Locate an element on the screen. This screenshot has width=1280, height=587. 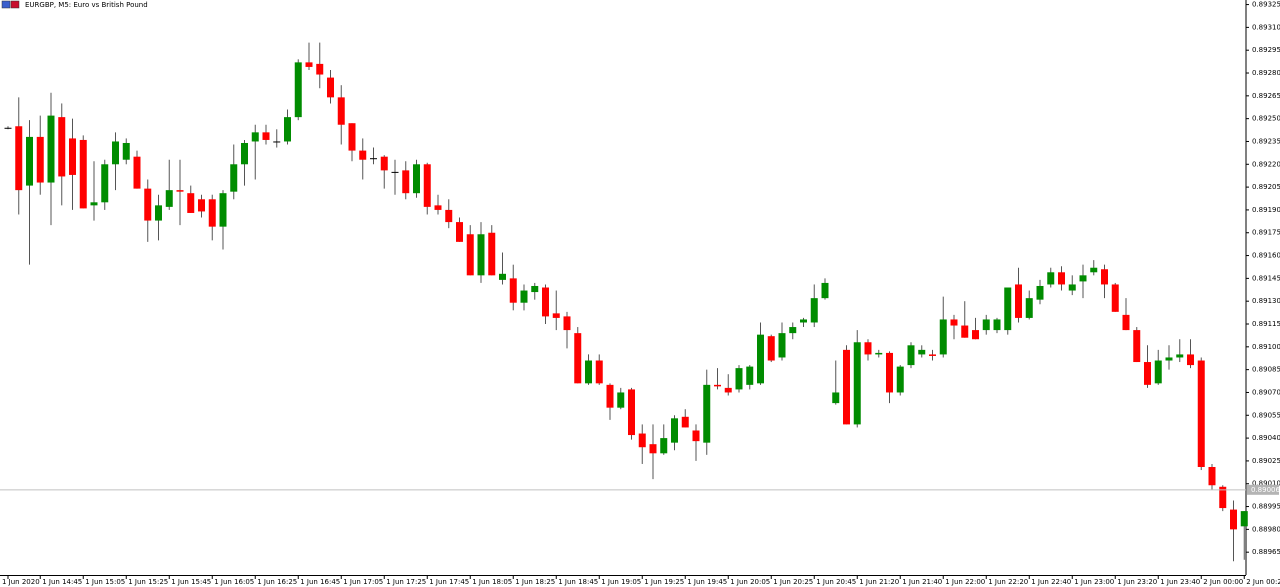
x-tick-label: 1 Jun 22:40 is located at coordinates (1051, 582).